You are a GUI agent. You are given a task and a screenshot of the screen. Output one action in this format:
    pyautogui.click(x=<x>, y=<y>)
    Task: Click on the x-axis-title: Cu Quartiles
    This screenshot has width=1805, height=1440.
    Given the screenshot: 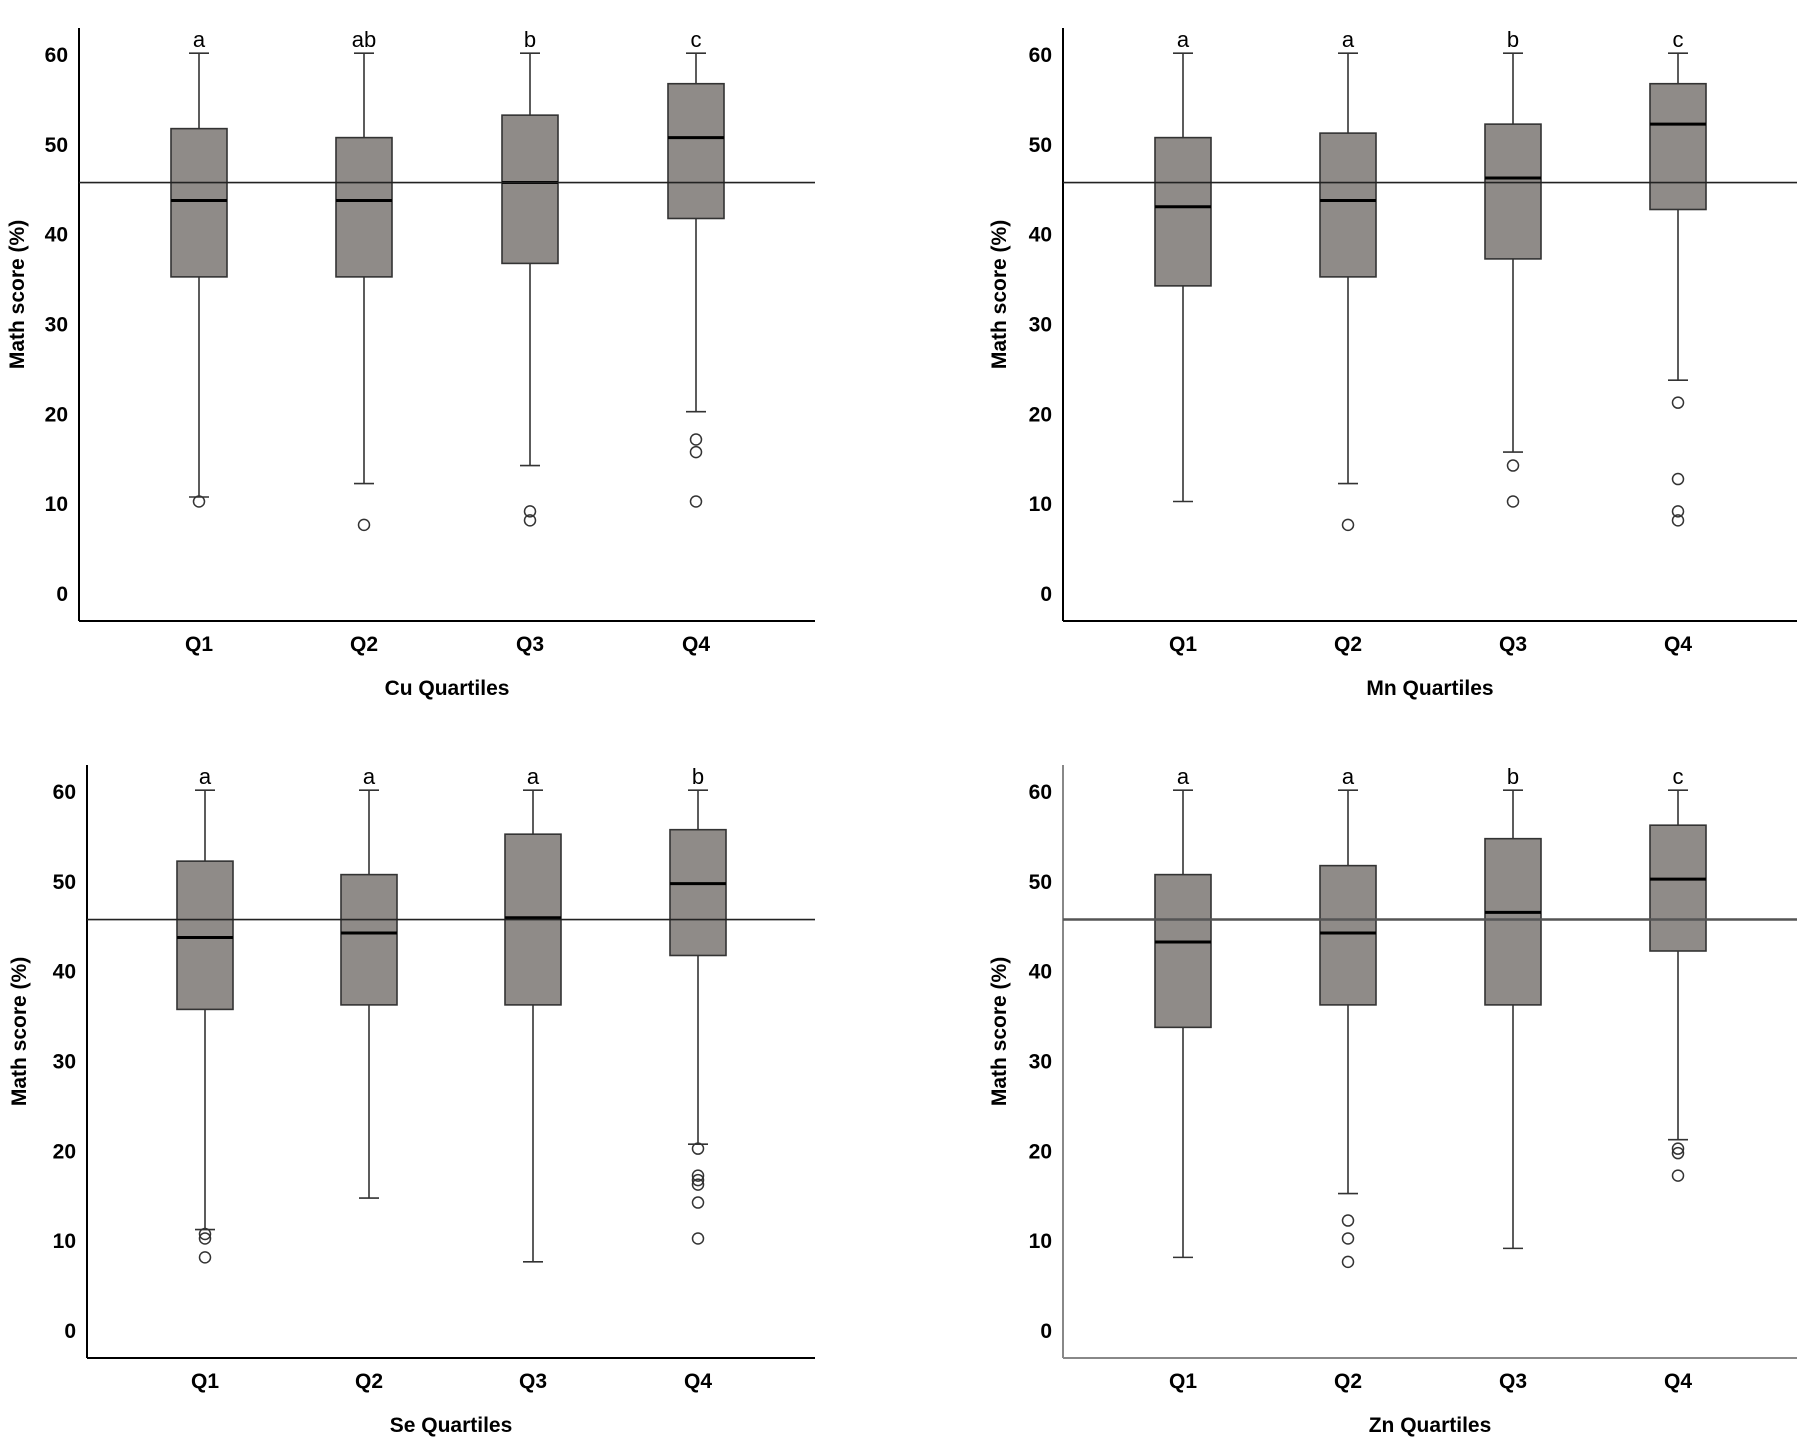 What is the action you would take?
    pyautogui.click(x=447, y=688)
    